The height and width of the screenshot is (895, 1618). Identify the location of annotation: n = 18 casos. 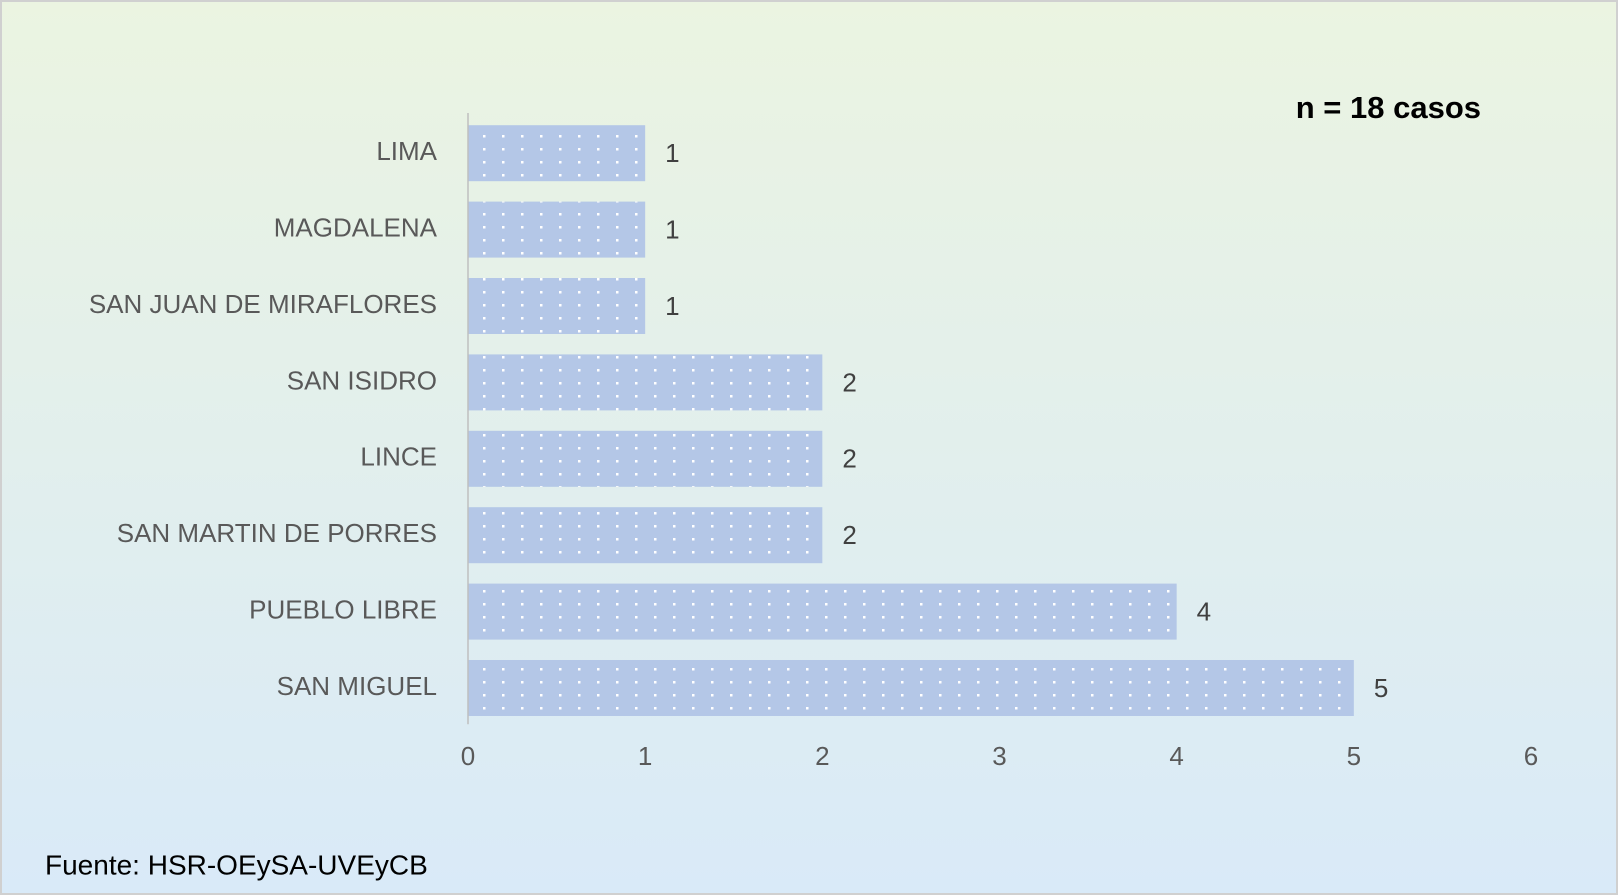
(1388, 107).